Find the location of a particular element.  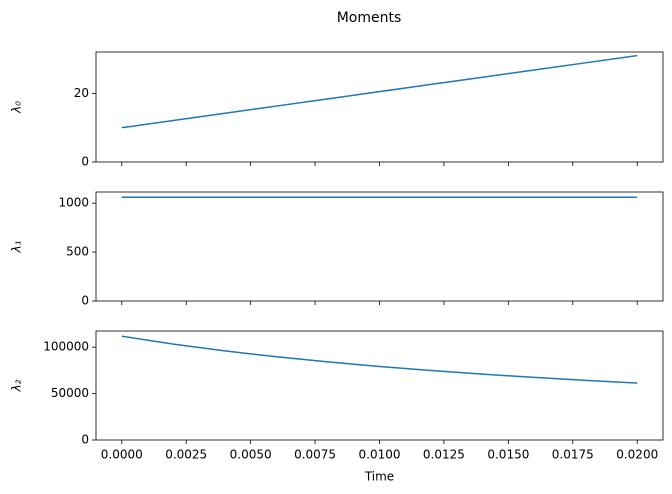

x-tick-label: 0.0175 is located at coordinates (573, 455).